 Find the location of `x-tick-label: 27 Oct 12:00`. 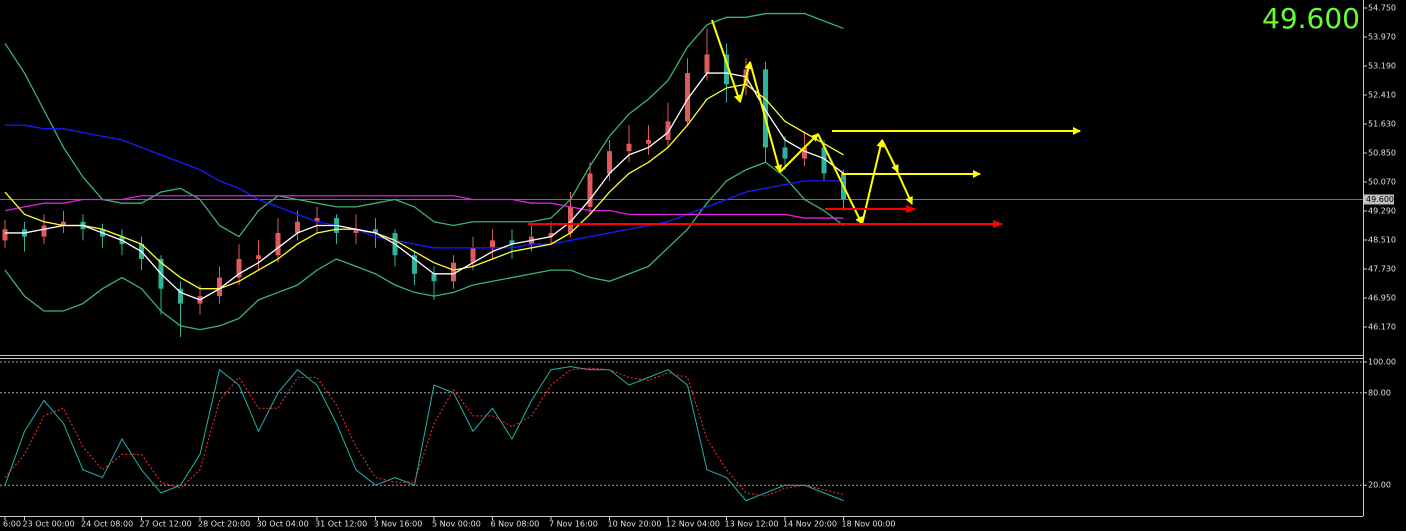

x-tick-label: 27 Oct 12:00 is located at coordinates (166, 524).